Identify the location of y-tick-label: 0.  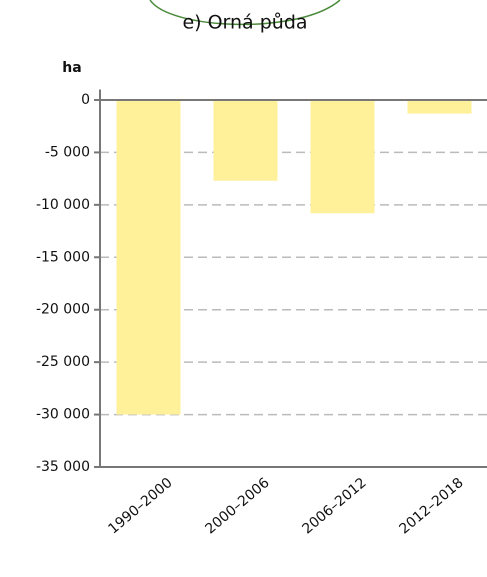
(85, 100).